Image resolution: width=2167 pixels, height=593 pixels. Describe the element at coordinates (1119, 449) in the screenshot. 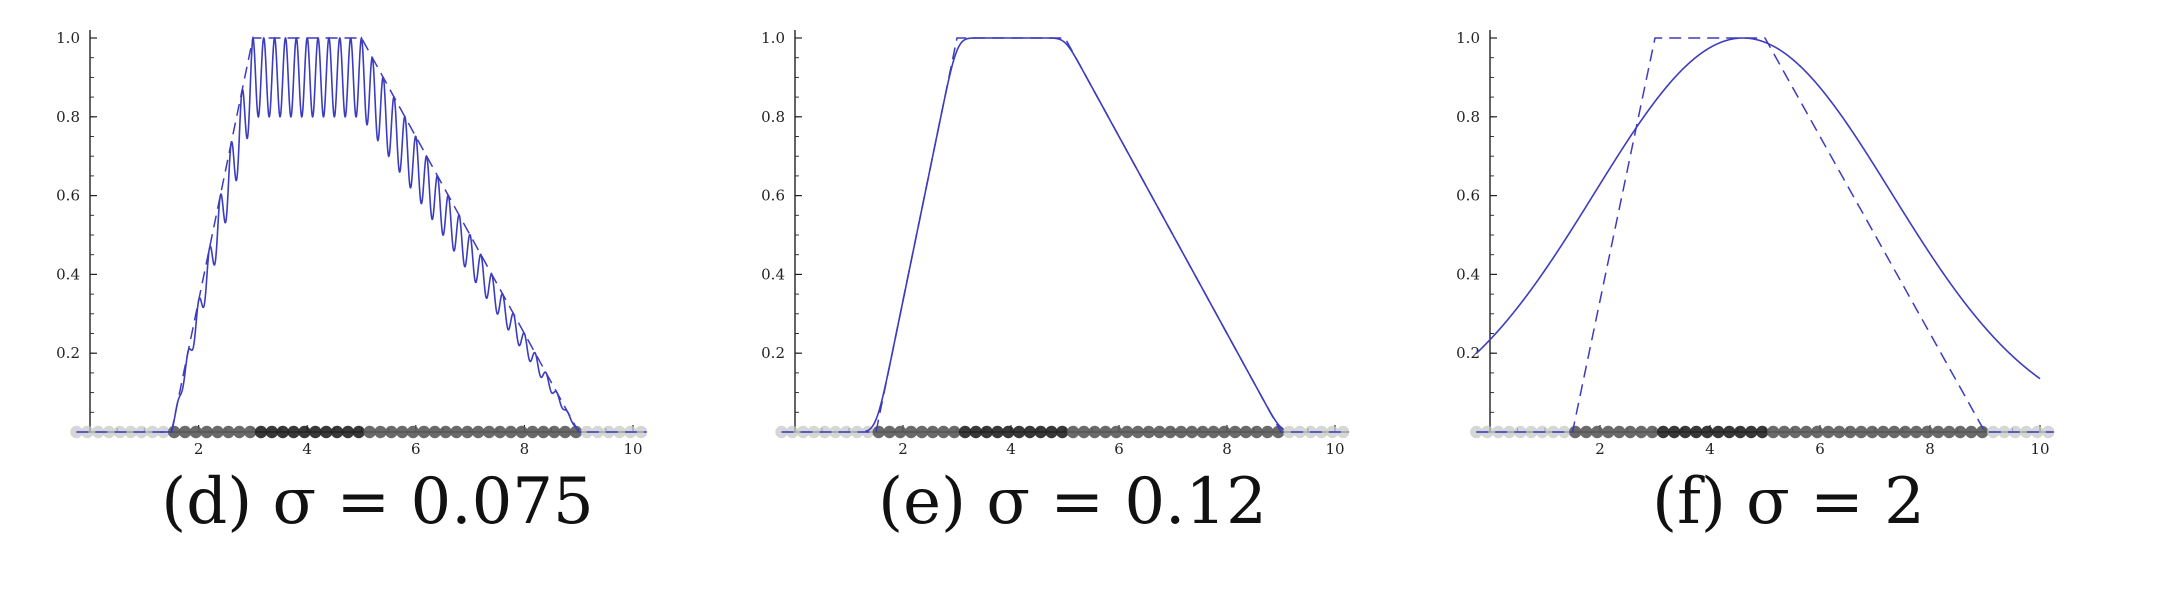

I see `x-tick-label: 6` at that location.